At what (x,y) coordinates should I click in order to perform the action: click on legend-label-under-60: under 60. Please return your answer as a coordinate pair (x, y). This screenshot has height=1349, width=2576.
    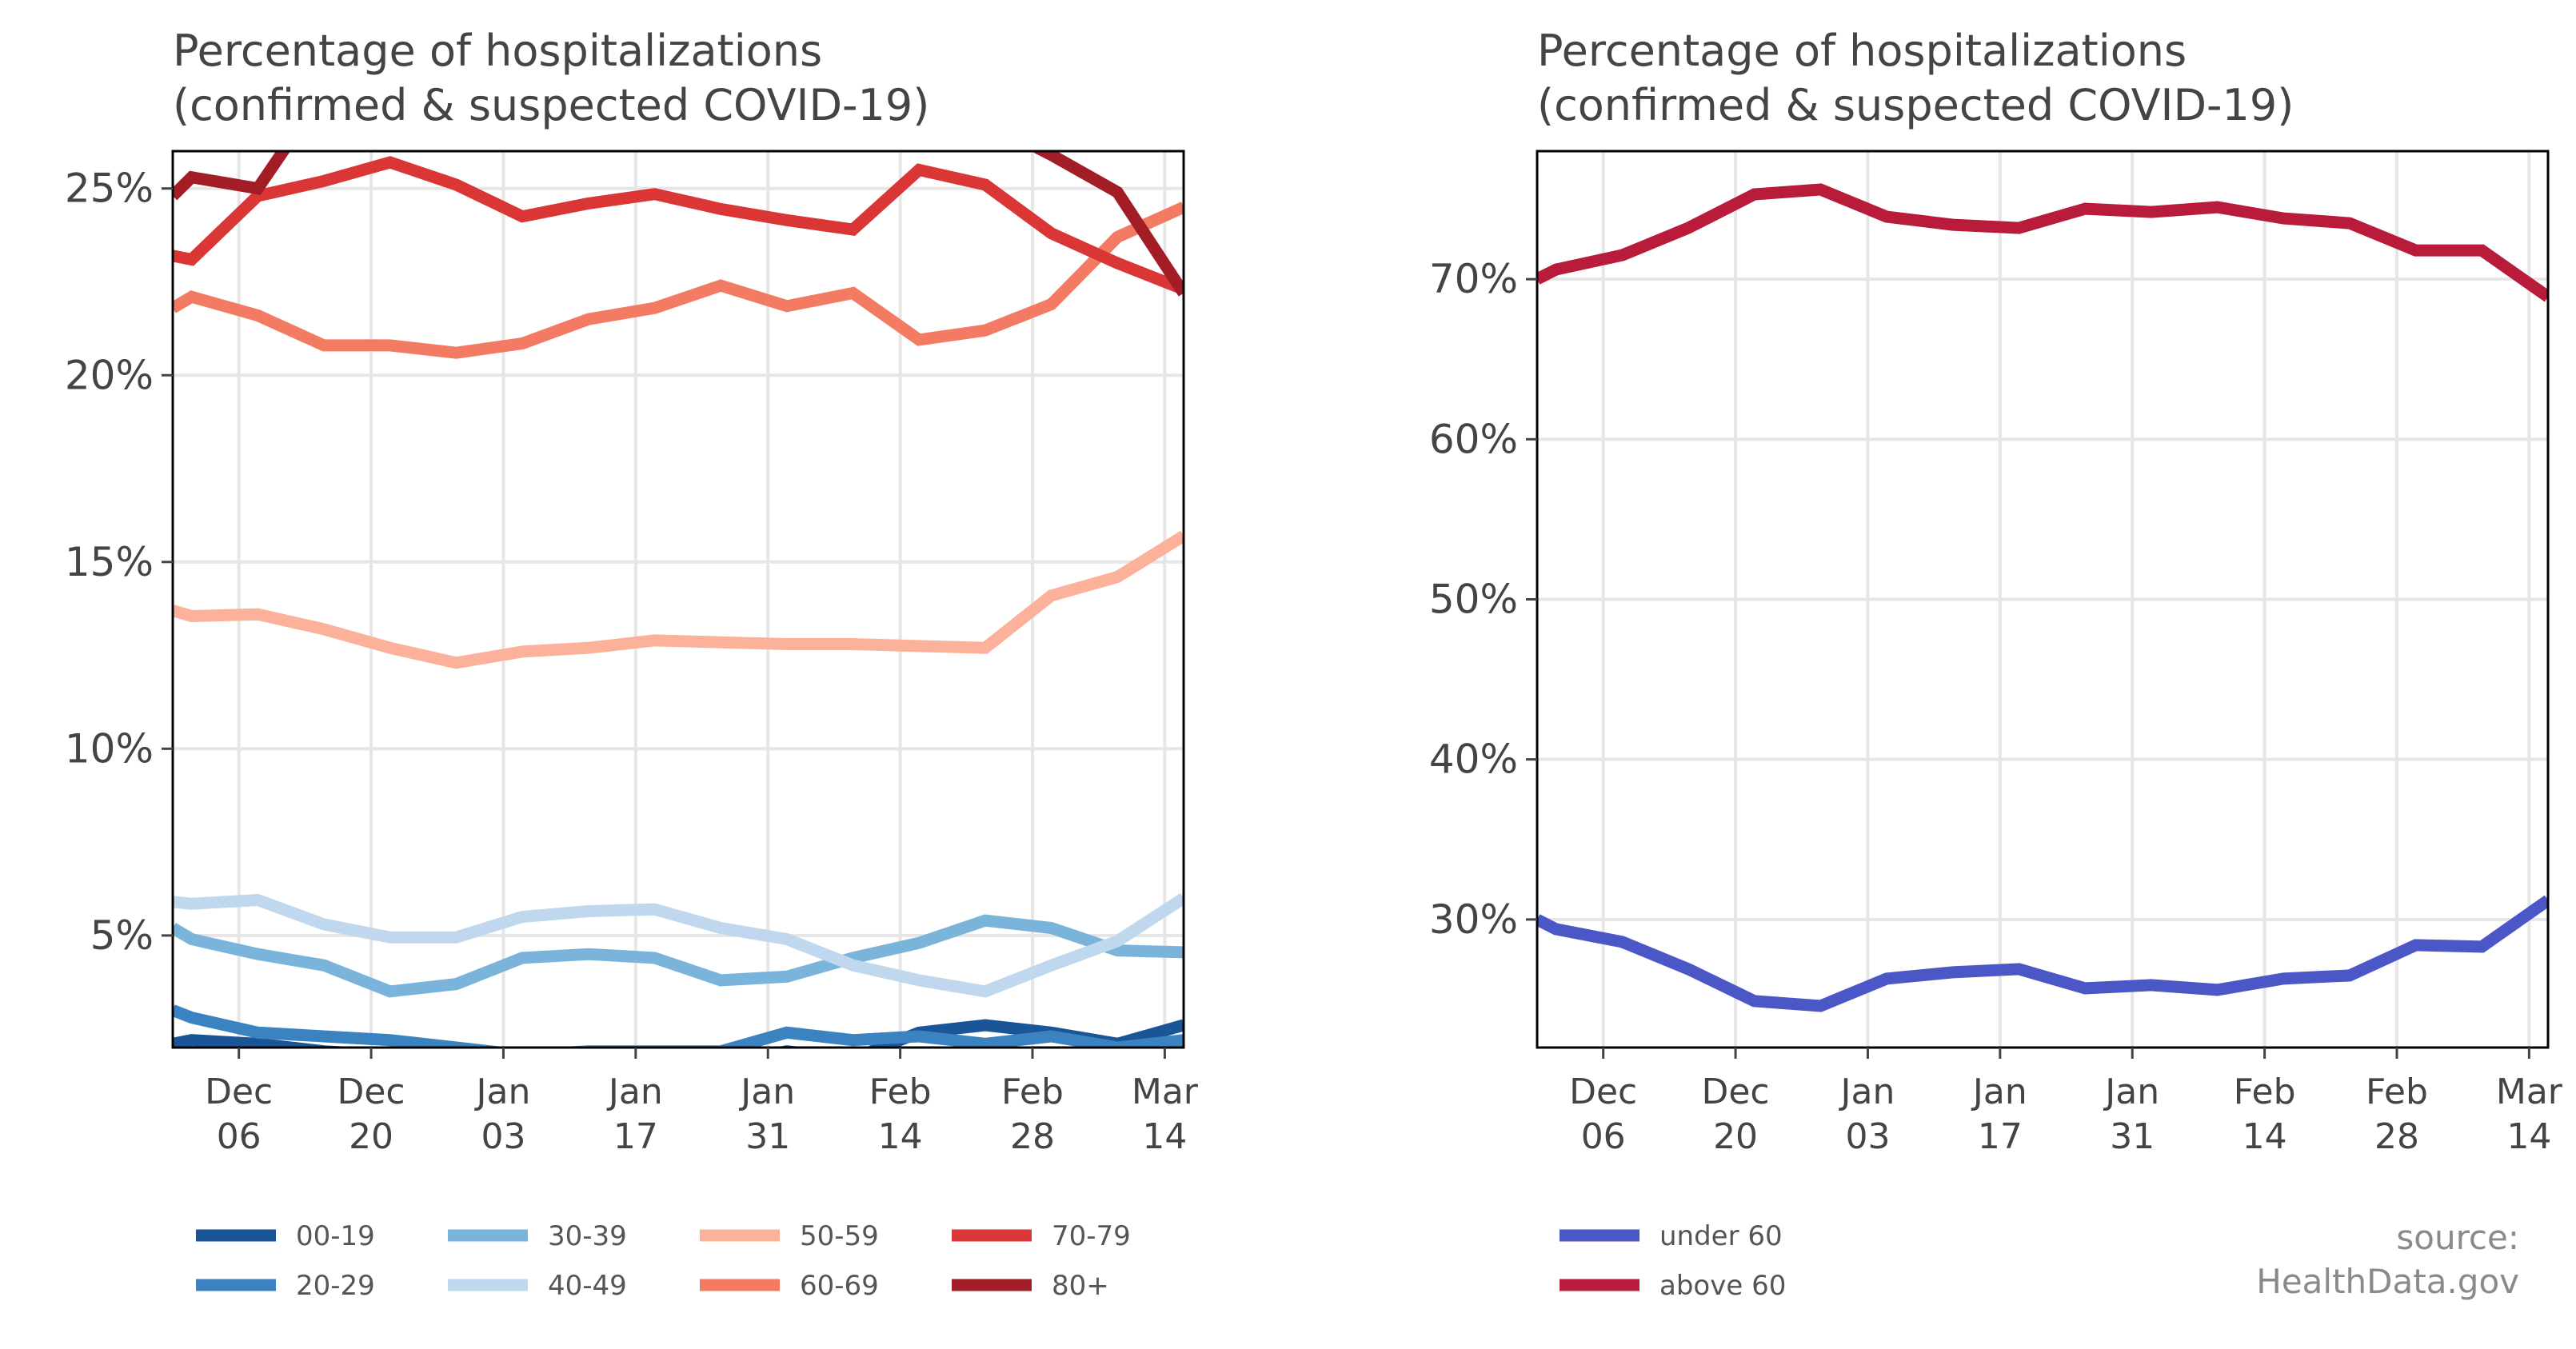
    Looking at the image, I should click on (1721, 1236).